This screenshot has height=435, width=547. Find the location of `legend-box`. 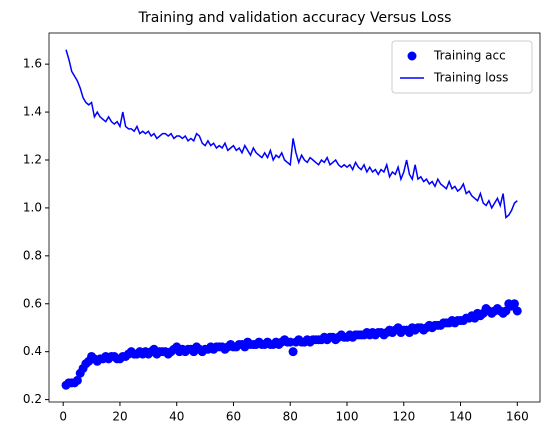

legend-box is located at coordinates (462, 67).